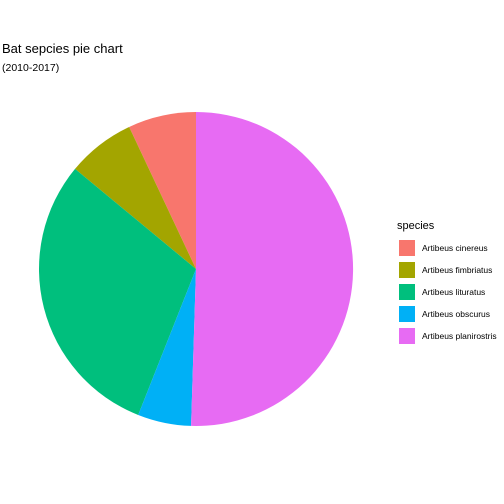 This screenshot has width=504, height=504. What do you see at coordinates (162, 190) in the screenshot?
I see `pie-slice-artibeus-cinereus` at bounding box center [162, 190].